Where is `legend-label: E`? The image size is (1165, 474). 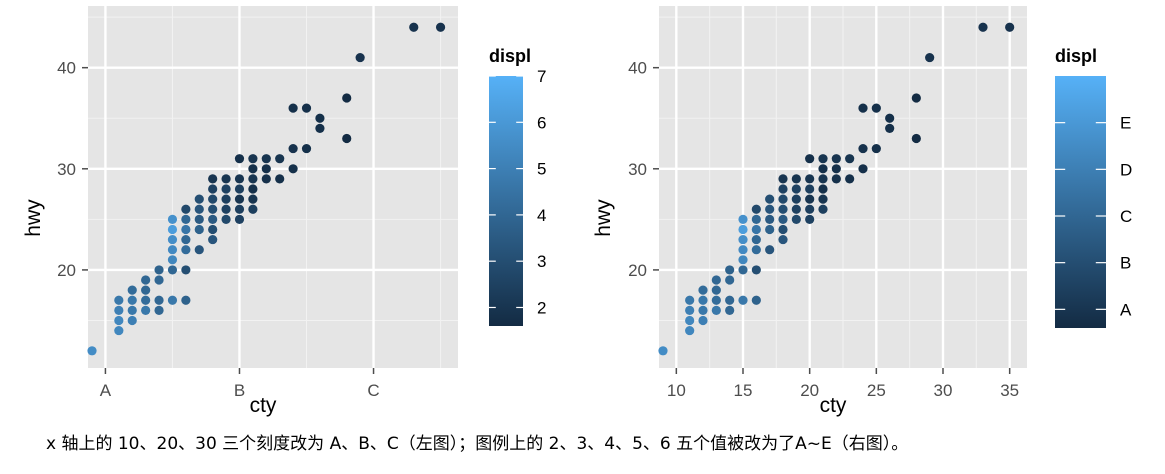
legend-label: E is located at coordinates (1125, 123).